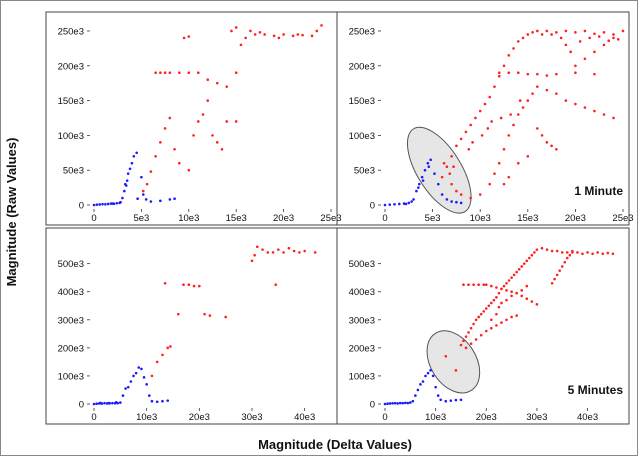 Image resolution: width=638 pixels, height=456 pixels. I want to click on x-tick-label: 30e3, so click(536, 417).